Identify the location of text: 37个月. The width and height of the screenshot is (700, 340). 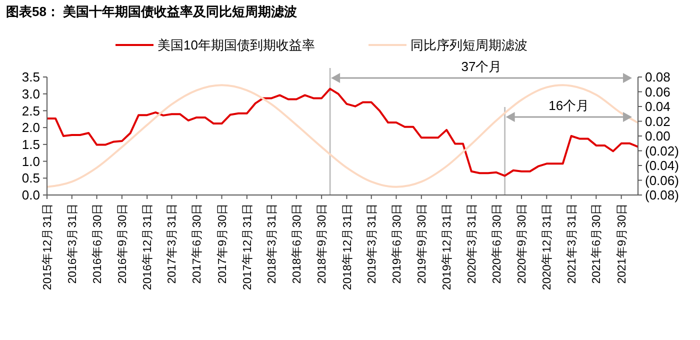
(481, 66).